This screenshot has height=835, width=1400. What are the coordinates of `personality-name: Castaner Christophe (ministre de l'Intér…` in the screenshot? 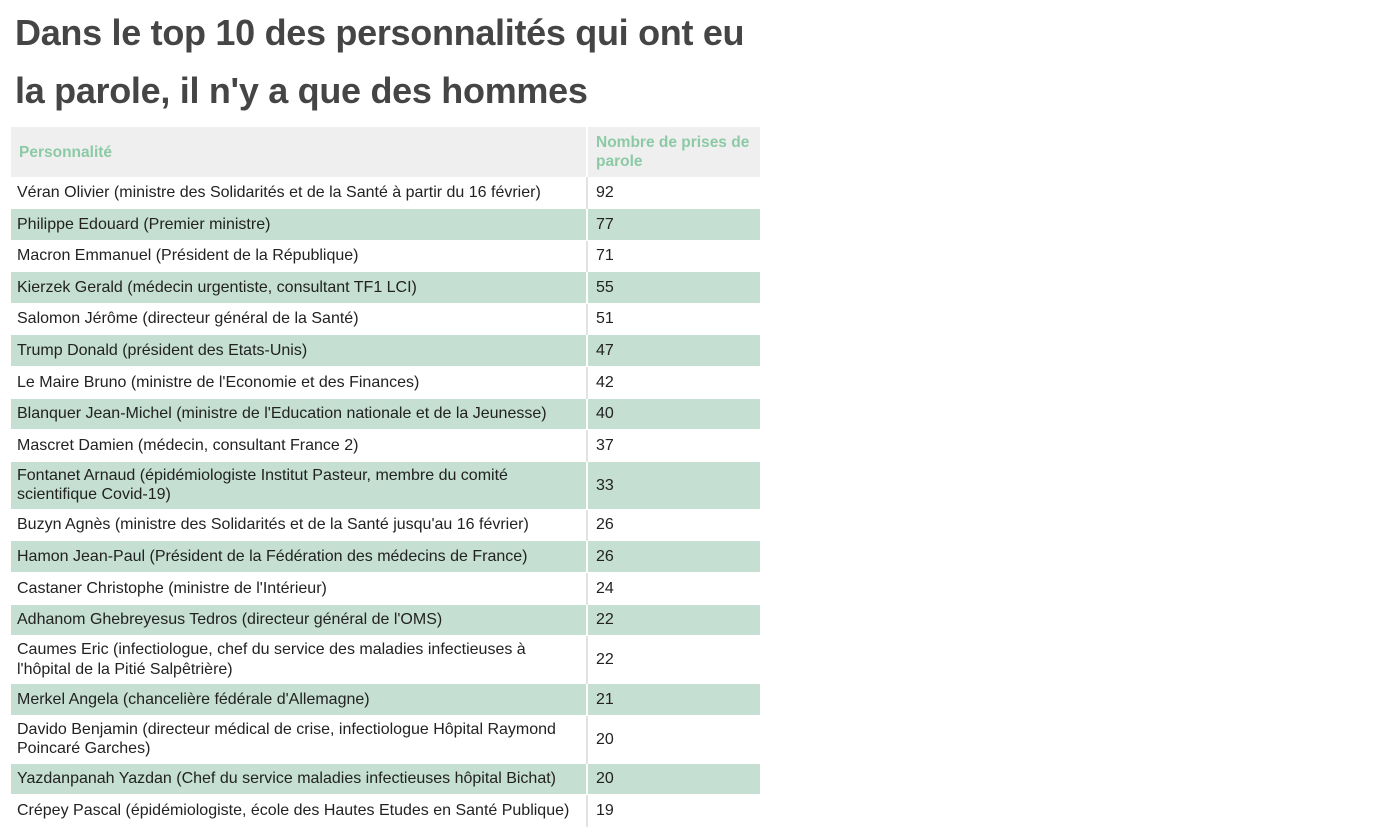 It's located at (299, 588).